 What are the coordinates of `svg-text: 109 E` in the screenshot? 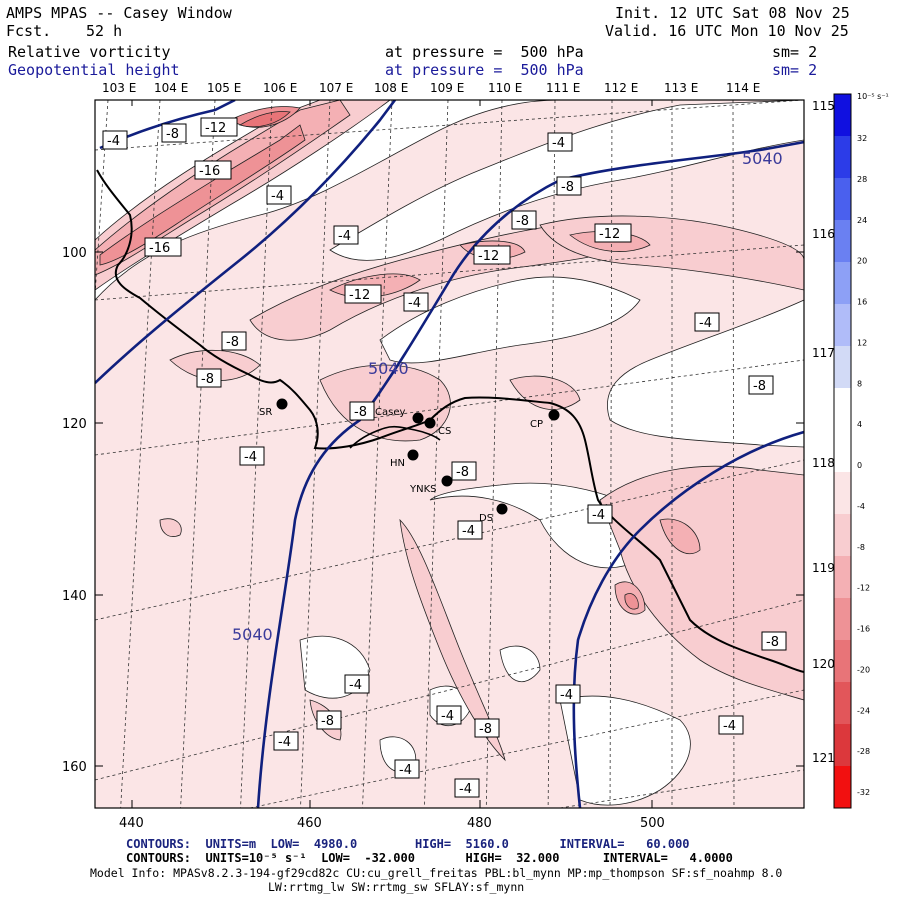 It's located at (447, 88).